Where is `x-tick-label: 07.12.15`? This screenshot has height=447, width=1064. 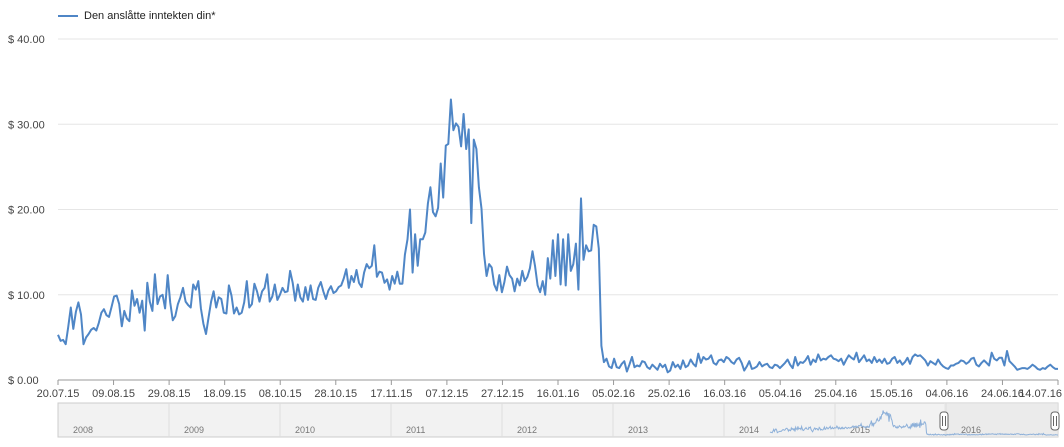
x-tick-label: 07.12.15 is located at coordinates (446, 394).